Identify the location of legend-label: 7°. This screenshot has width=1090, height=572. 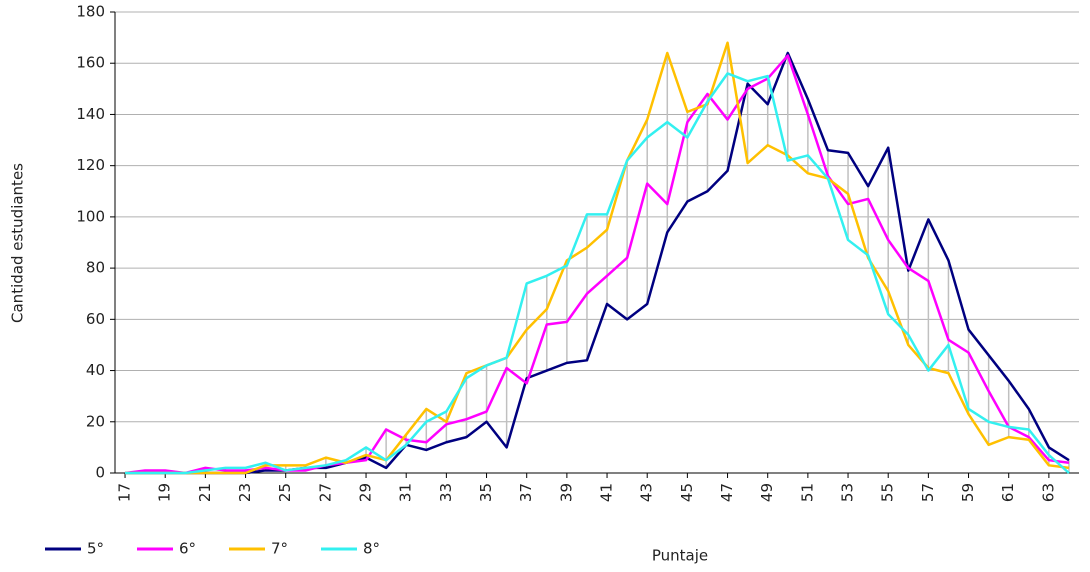
(279, 549).